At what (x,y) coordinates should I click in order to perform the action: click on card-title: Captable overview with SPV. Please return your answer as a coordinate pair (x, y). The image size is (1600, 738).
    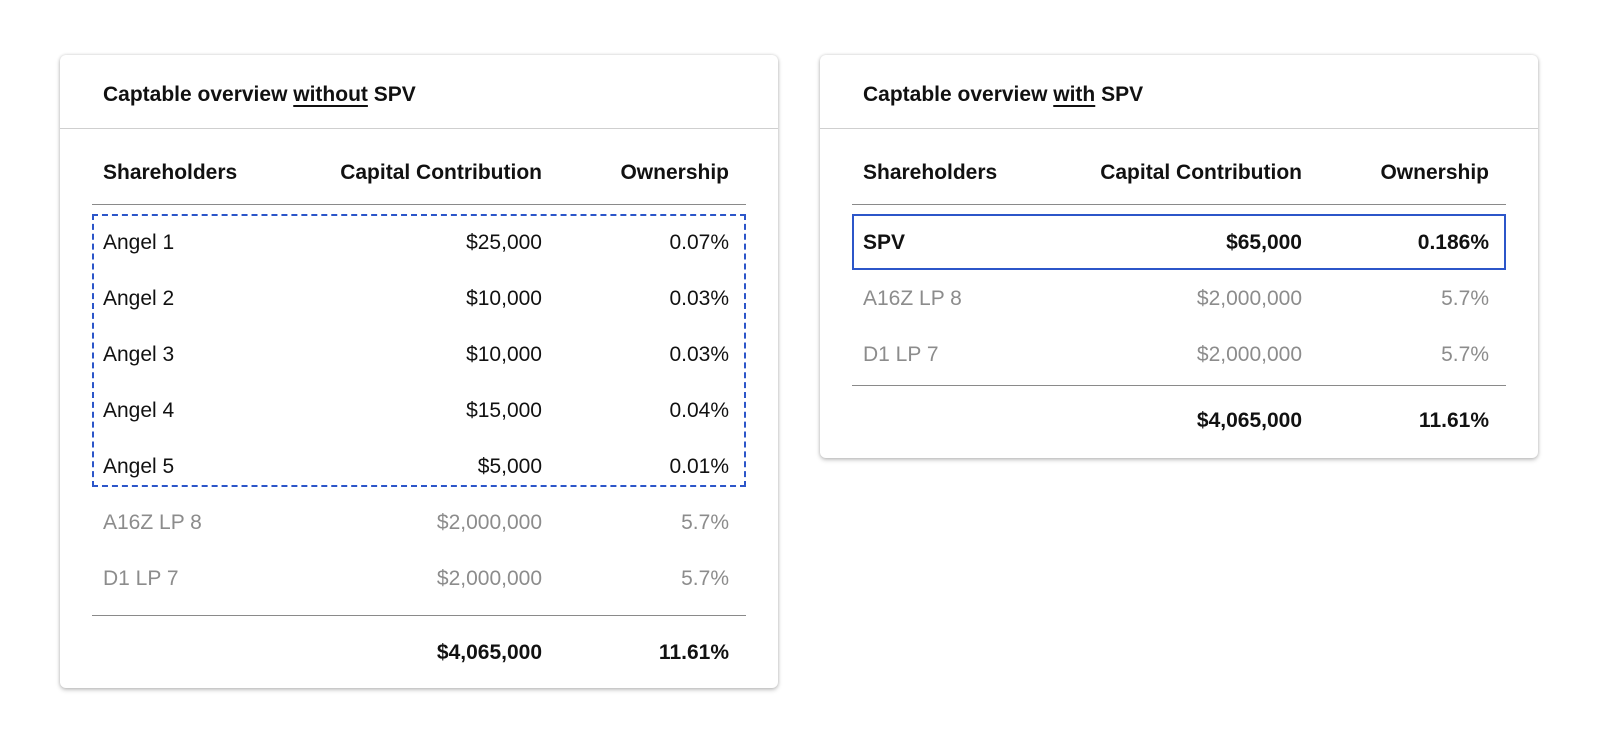
    Looking at the image, I should click on (1179, 92).